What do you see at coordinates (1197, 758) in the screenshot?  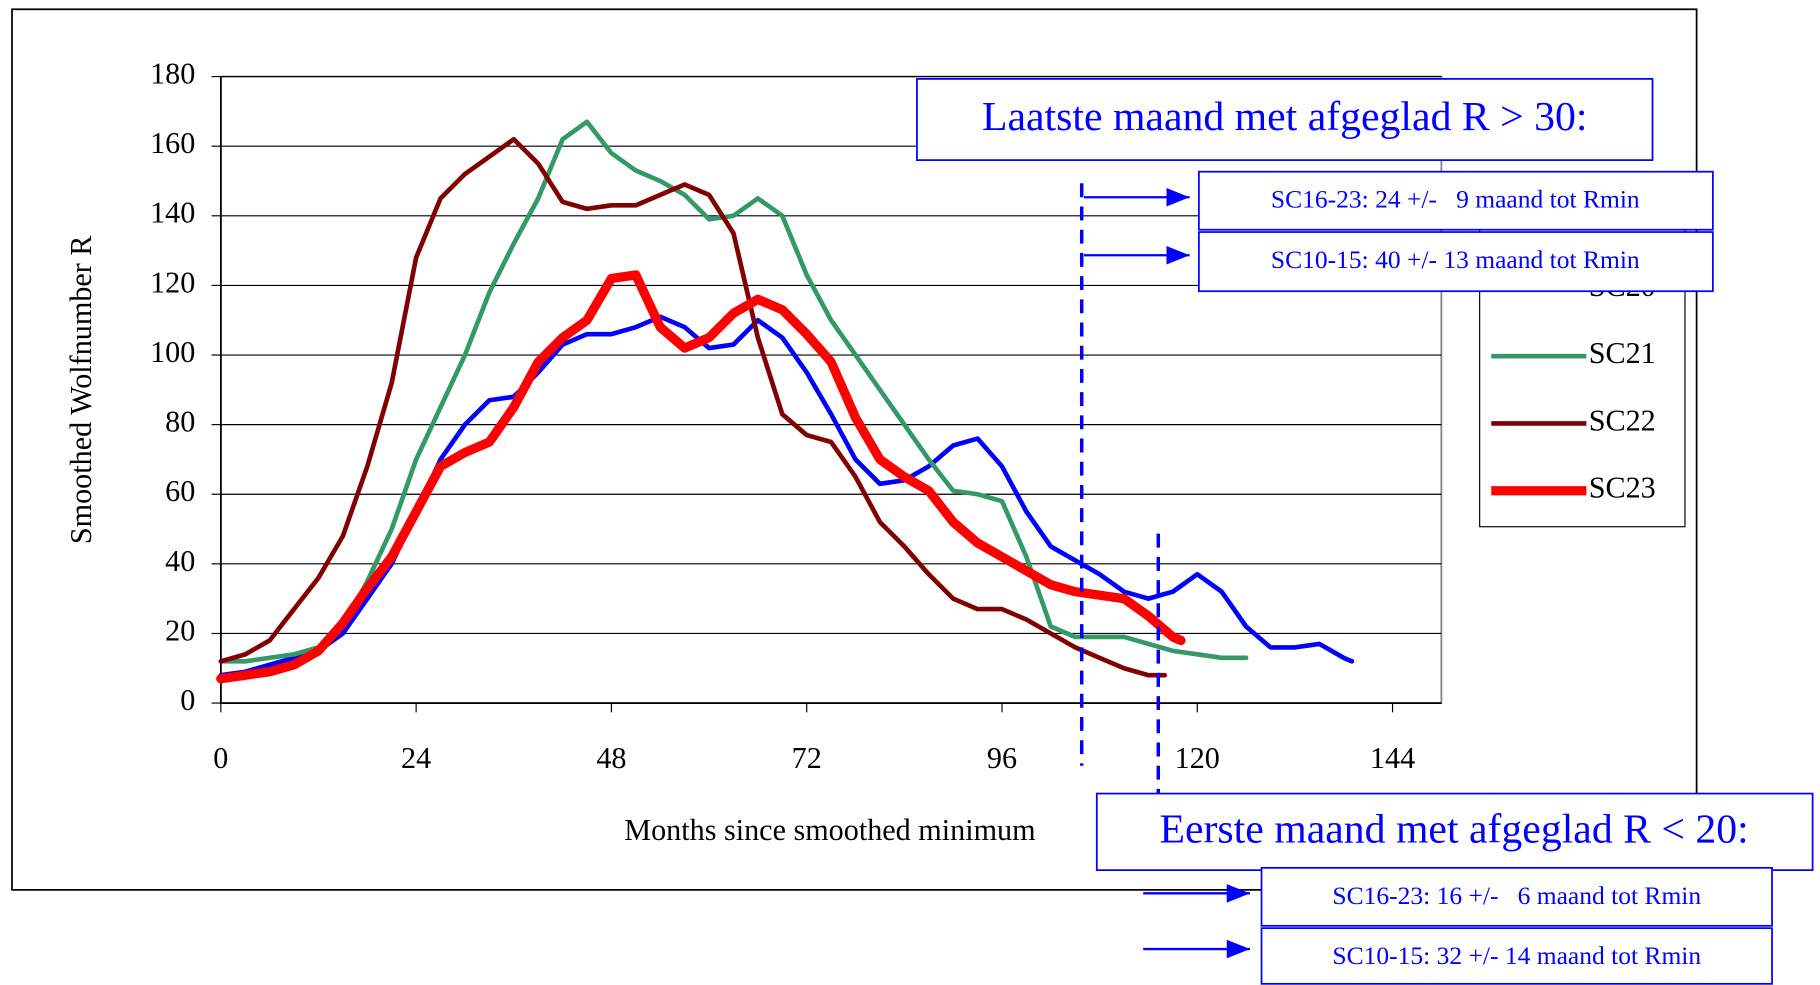 I see `x-tick-label: 120` at bounding box center [1197, 758].